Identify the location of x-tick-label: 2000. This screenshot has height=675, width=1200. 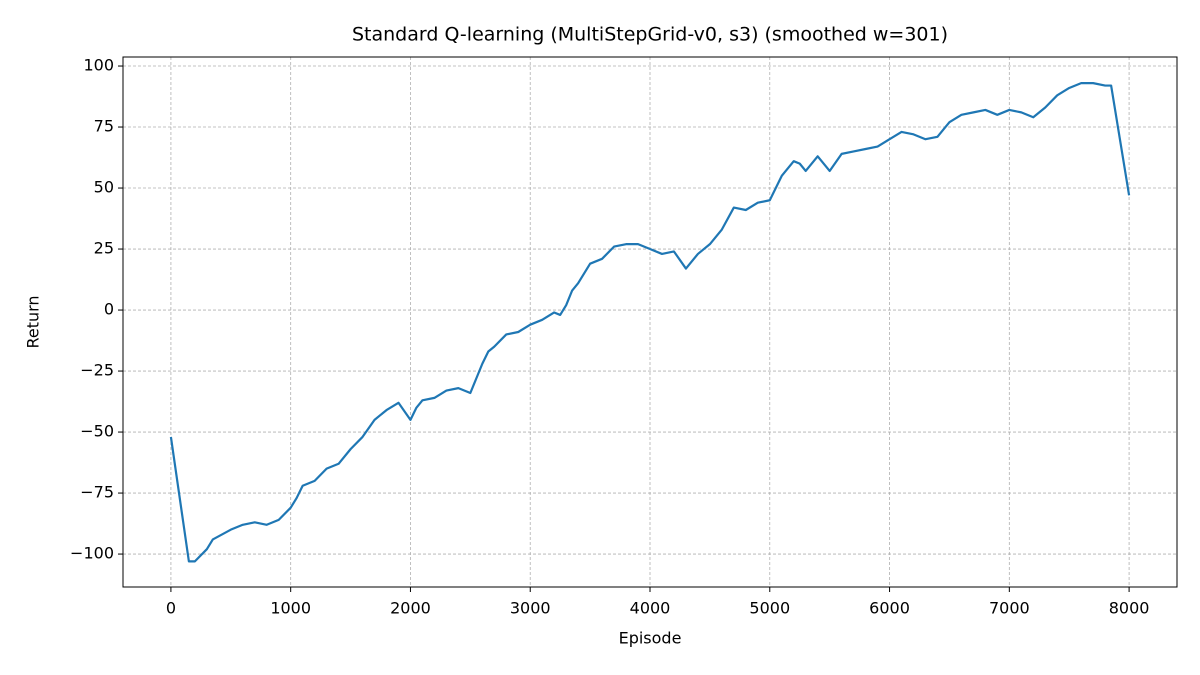
(410, 608).